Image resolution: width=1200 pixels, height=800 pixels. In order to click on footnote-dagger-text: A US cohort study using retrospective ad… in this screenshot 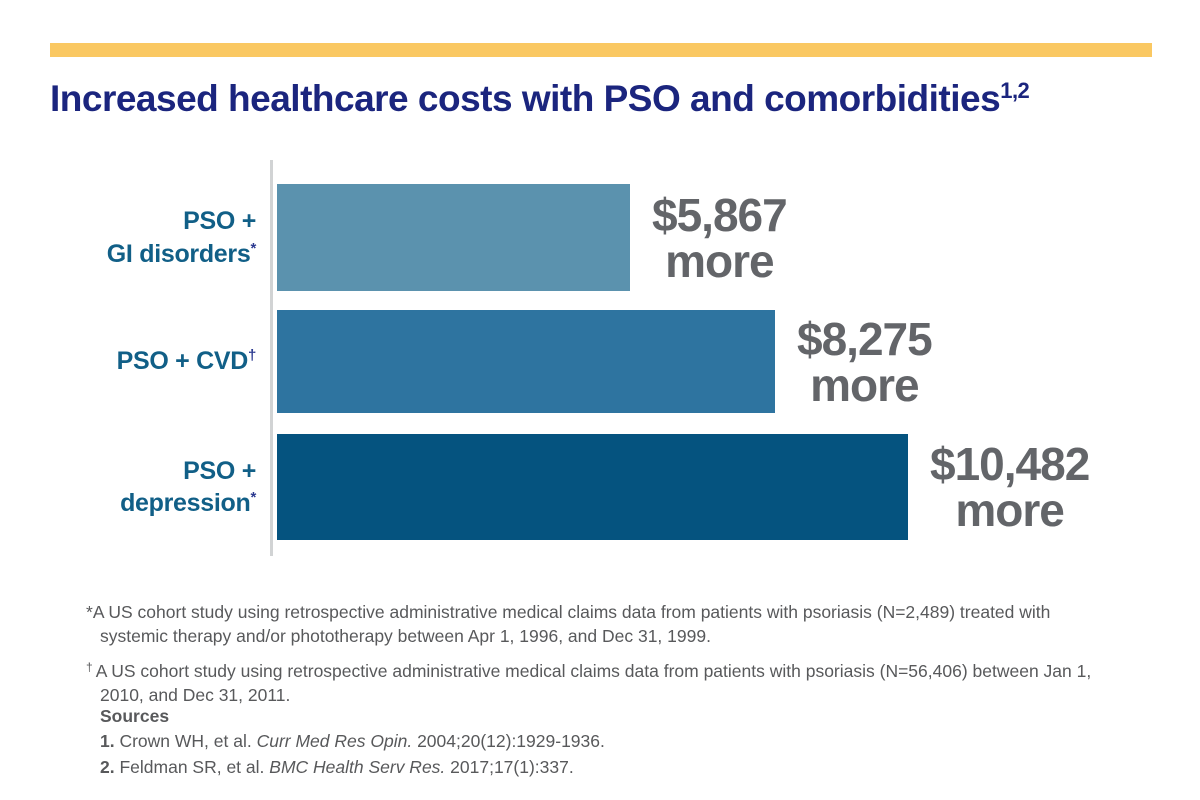, I will do `click(593, 683)`.